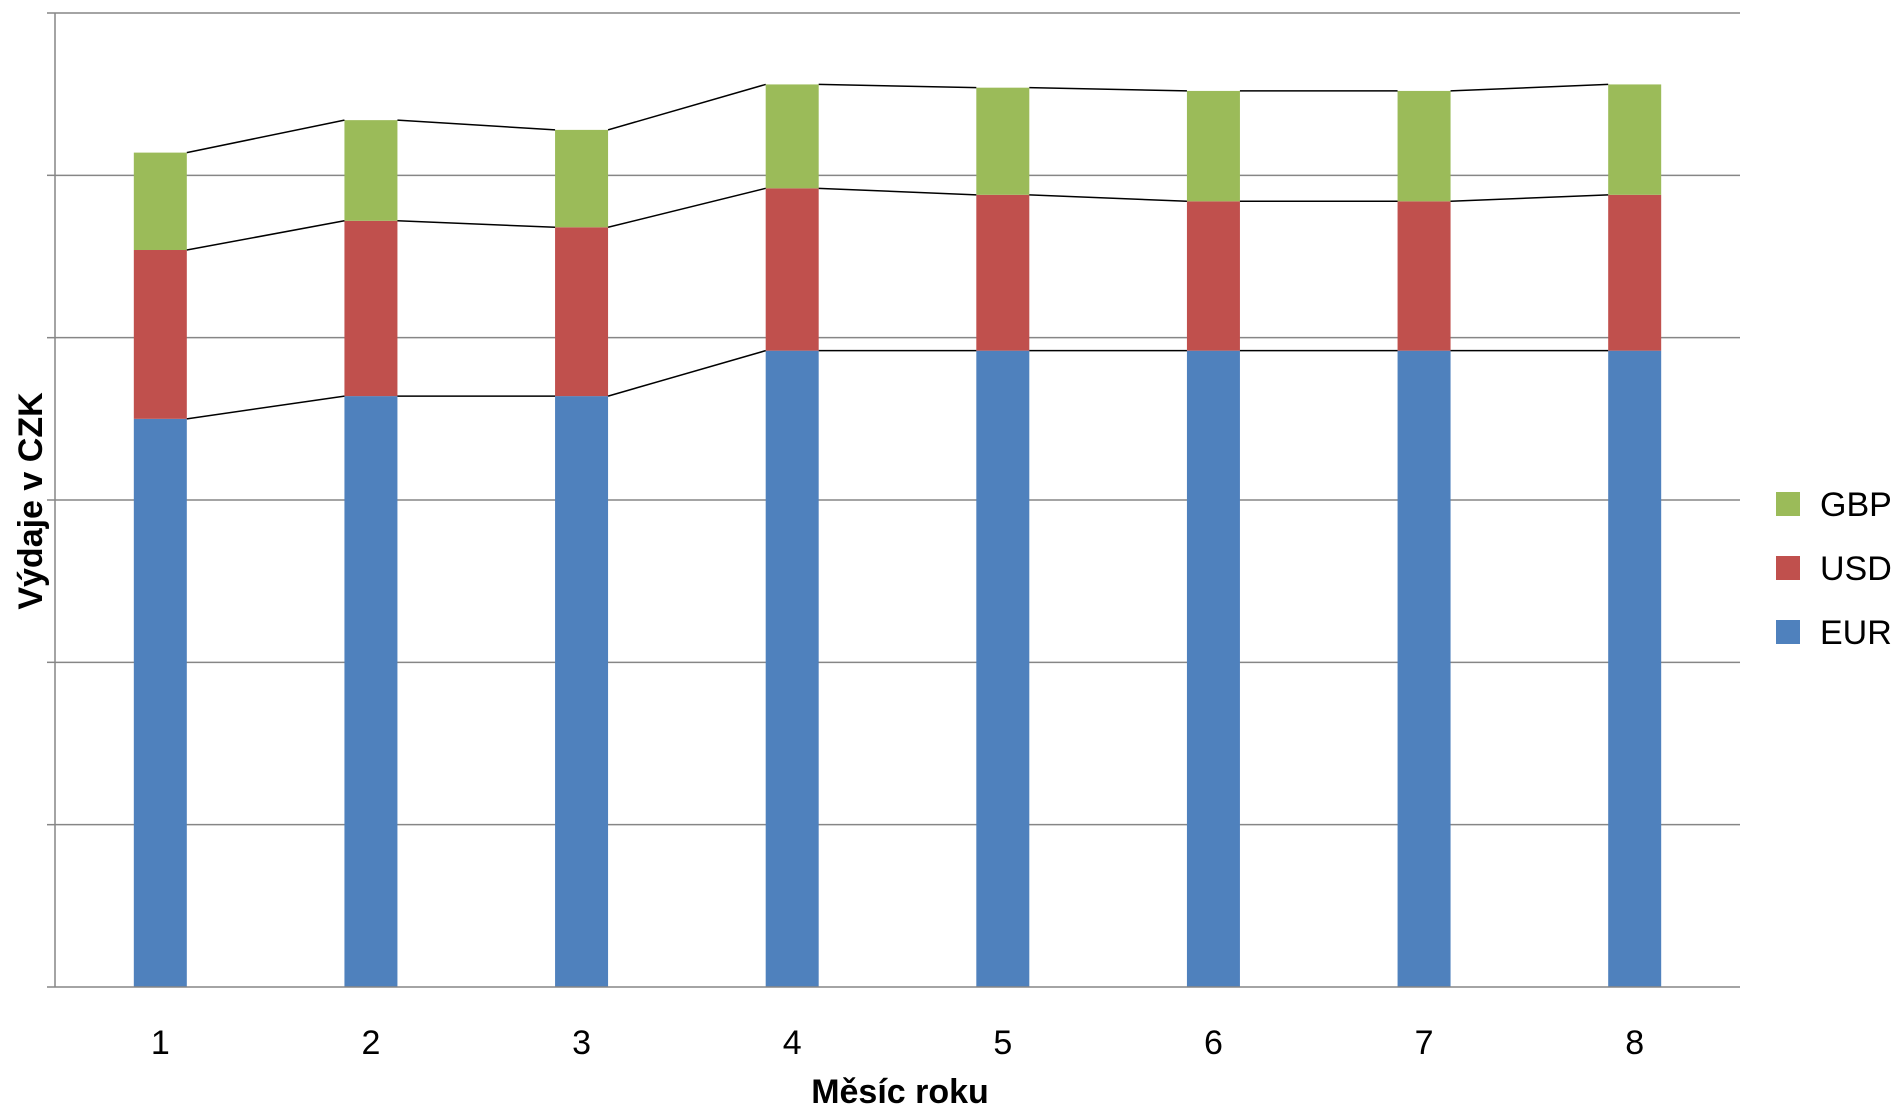 This screenshot has height=1120, width=1899. What do you see at coordinates (792, 1043) in the screenshot?
I see `x-tick-label: 4` at bounding box center [792, 1043].